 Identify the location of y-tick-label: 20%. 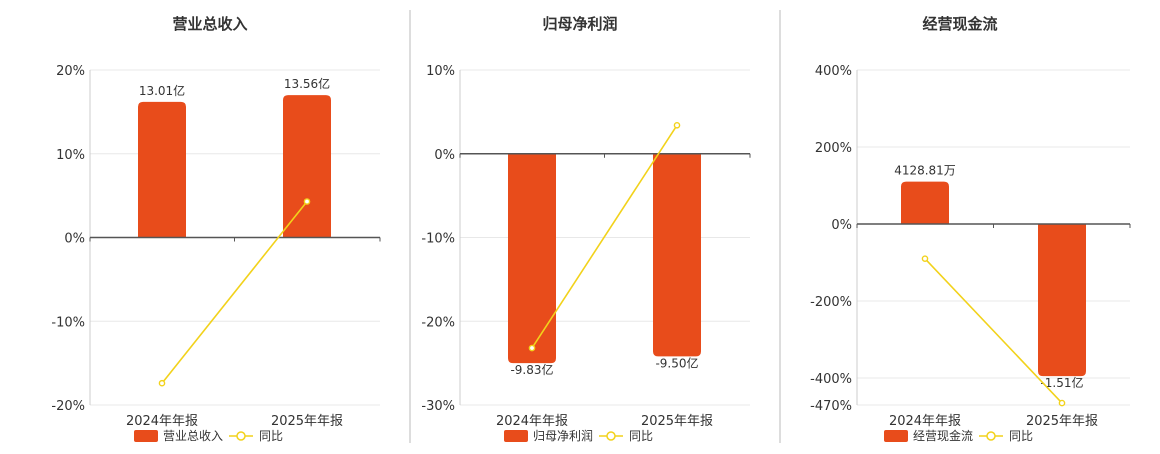
(70, 71).